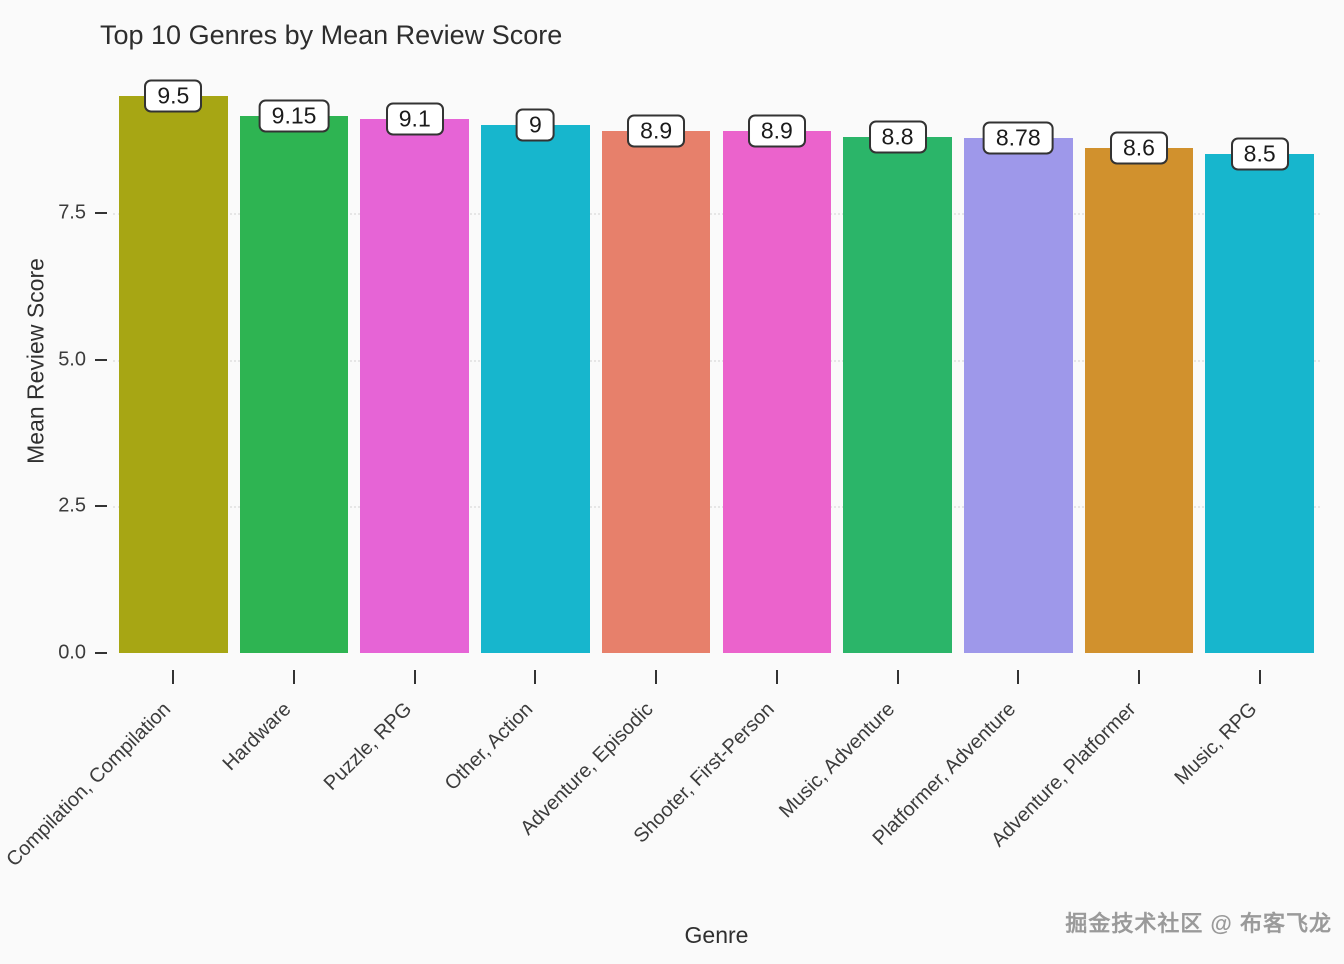 This screenshot has height=964, width=1344. What do you see at coordinates (837, 760) in the screenshot?
I see `x-tick-label: Music, Adventure` at bounding box center [837, 760].